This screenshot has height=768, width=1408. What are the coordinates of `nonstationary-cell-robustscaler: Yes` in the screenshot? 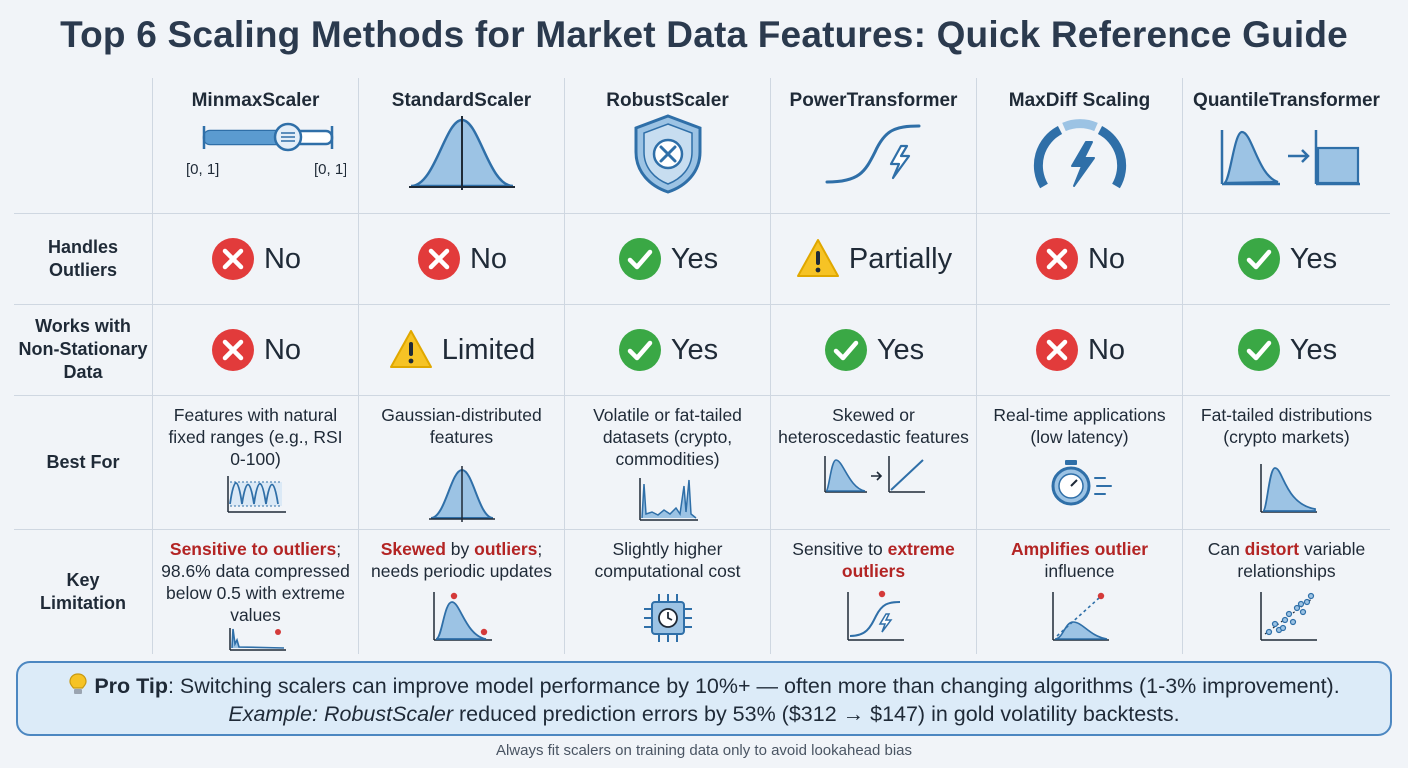 It's located at (667, 350).